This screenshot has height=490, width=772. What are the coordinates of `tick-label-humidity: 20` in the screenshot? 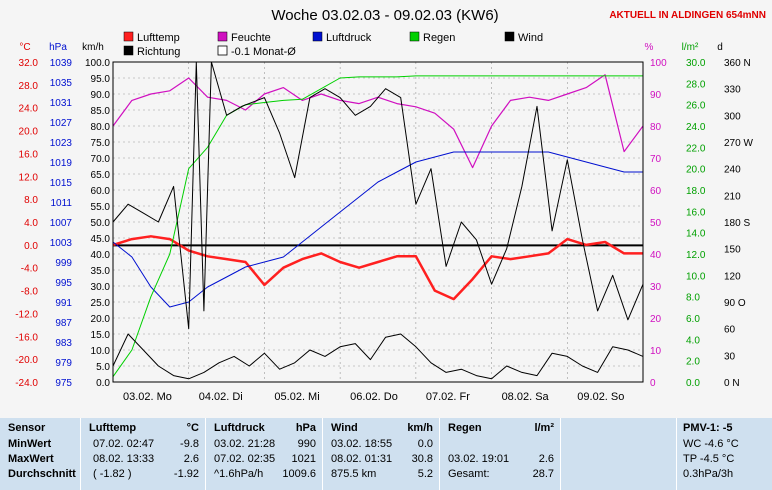 It's located at (656, 319).